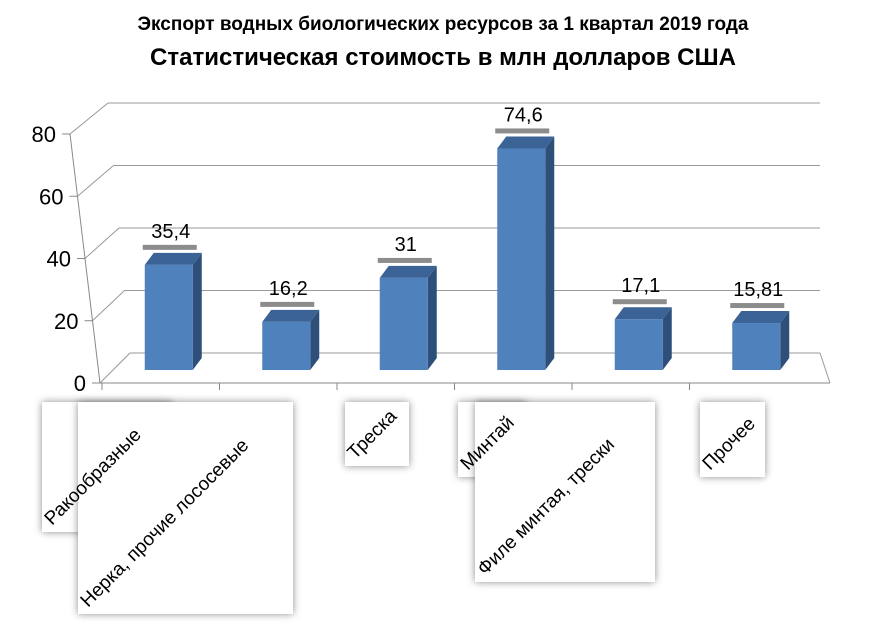 The height and width of the screenshot is (627, 886). What do you see at coordinates (406, 245) in the screenshot?
I see `data-label: 31` at bounding box center [406, 245].